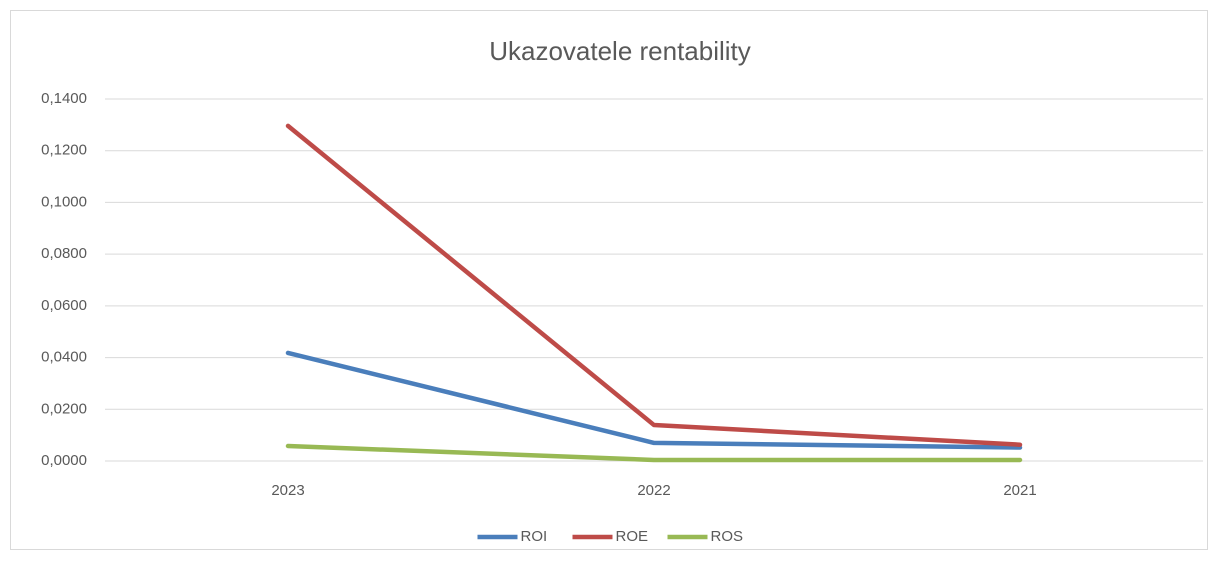 The width and height of the screenshot is (1218, 565). What do you see at coordinates (64, 201) in the screenshot?
I see `y-tick-label: 0,1000` at bounding box center [64, 201].